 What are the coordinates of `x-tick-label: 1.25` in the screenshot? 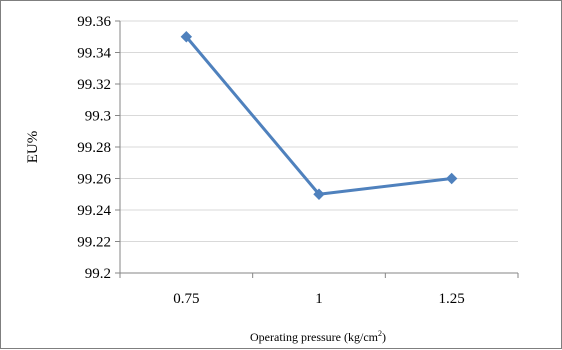 It's located at (452, 299).